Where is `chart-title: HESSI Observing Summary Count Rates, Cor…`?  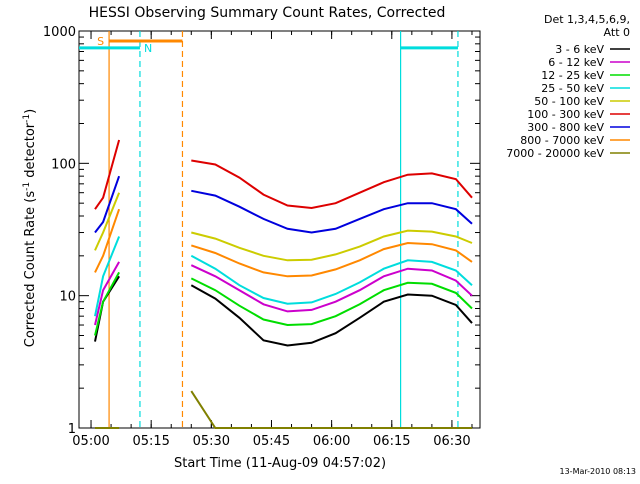
chart-title: HESSI Observing Summary Count Rates, Cor… is located at coordinates (267, 13).